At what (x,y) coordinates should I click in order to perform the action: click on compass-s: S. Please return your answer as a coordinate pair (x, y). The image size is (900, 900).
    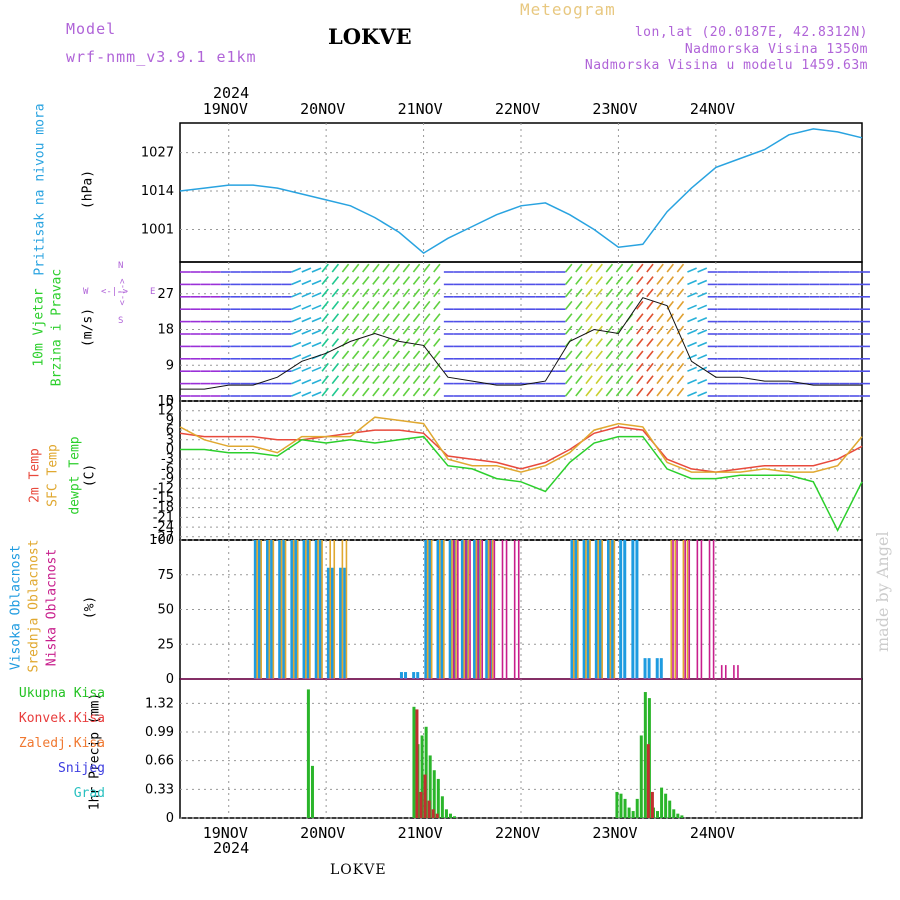
    Looking at the image, I should click on (121, 321).